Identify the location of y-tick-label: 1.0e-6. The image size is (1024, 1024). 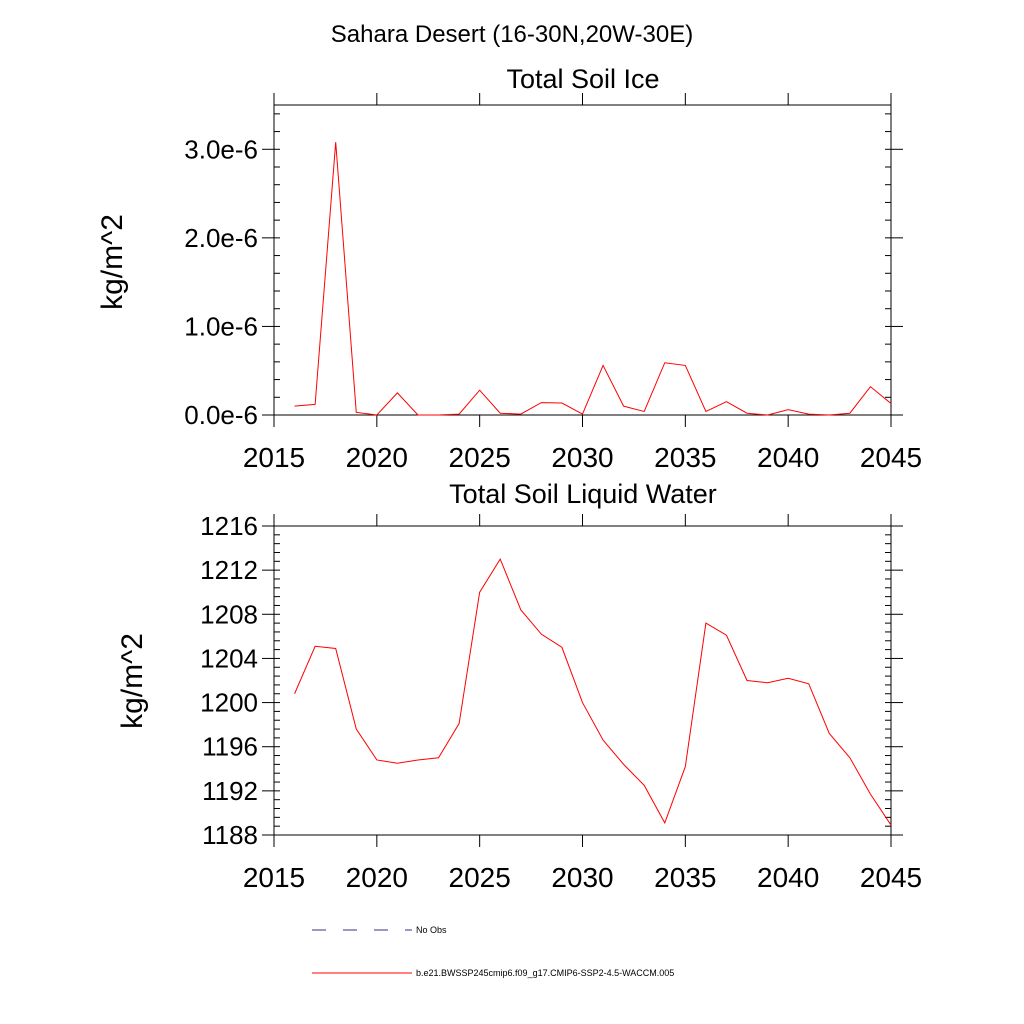
(221, 326).